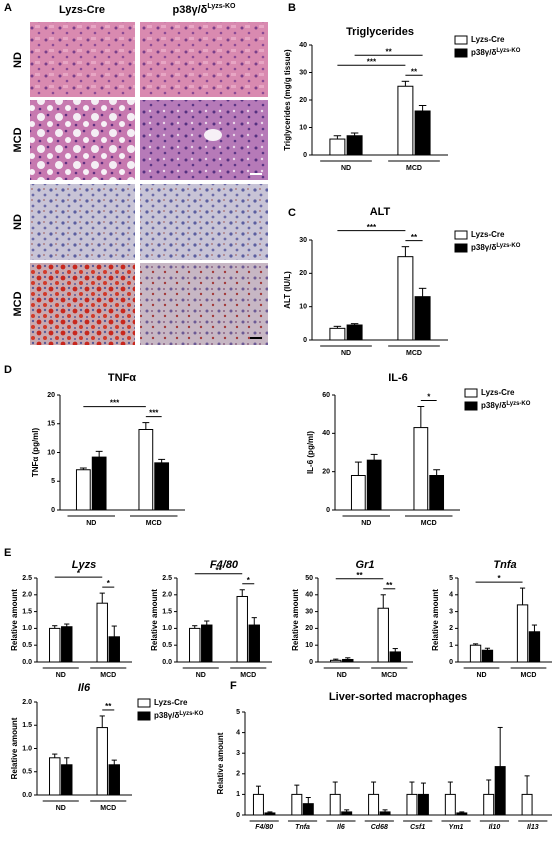 This screenshot has height=845, width=559. I want to click on y-tick-label: 10, so click(51, 452).